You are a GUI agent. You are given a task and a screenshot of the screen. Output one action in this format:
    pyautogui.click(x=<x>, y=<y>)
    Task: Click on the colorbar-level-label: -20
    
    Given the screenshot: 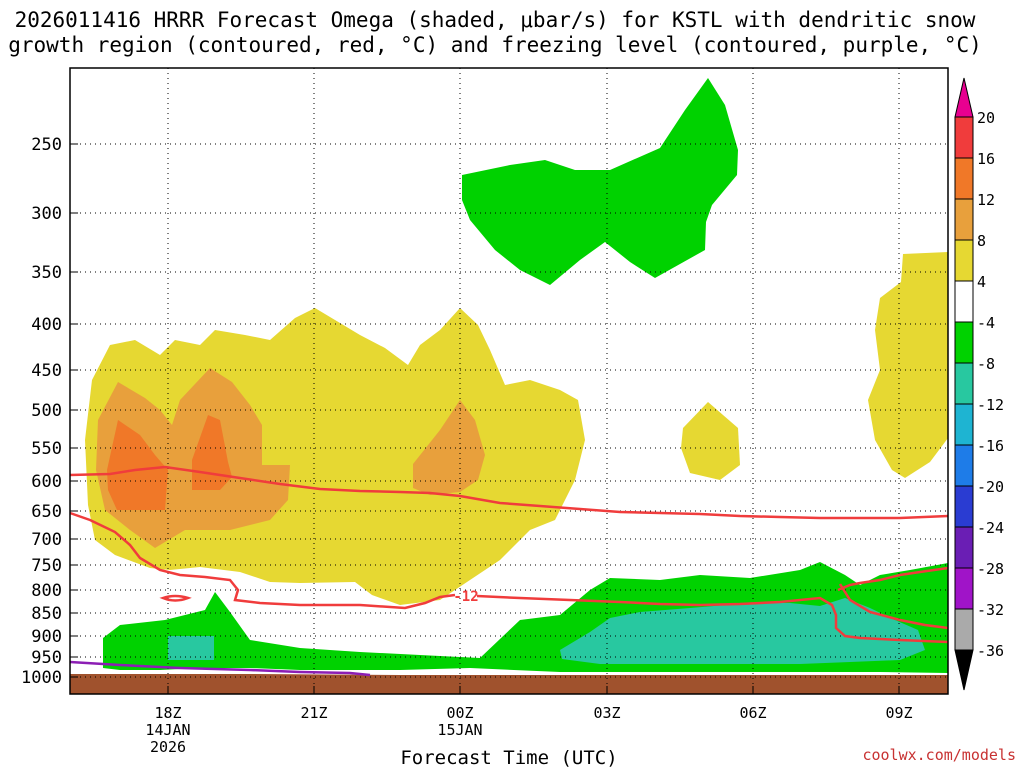 What is the action you would take?
    pyautogui.click(x=990, y=487)
    